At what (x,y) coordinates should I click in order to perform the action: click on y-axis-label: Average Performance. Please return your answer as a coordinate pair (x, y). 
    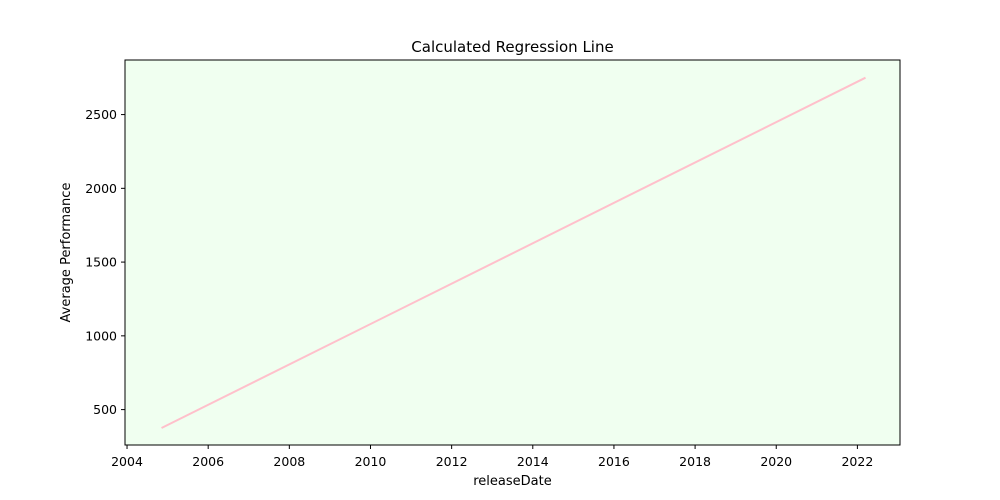
    Looking at the image, I should click on (66, 253).